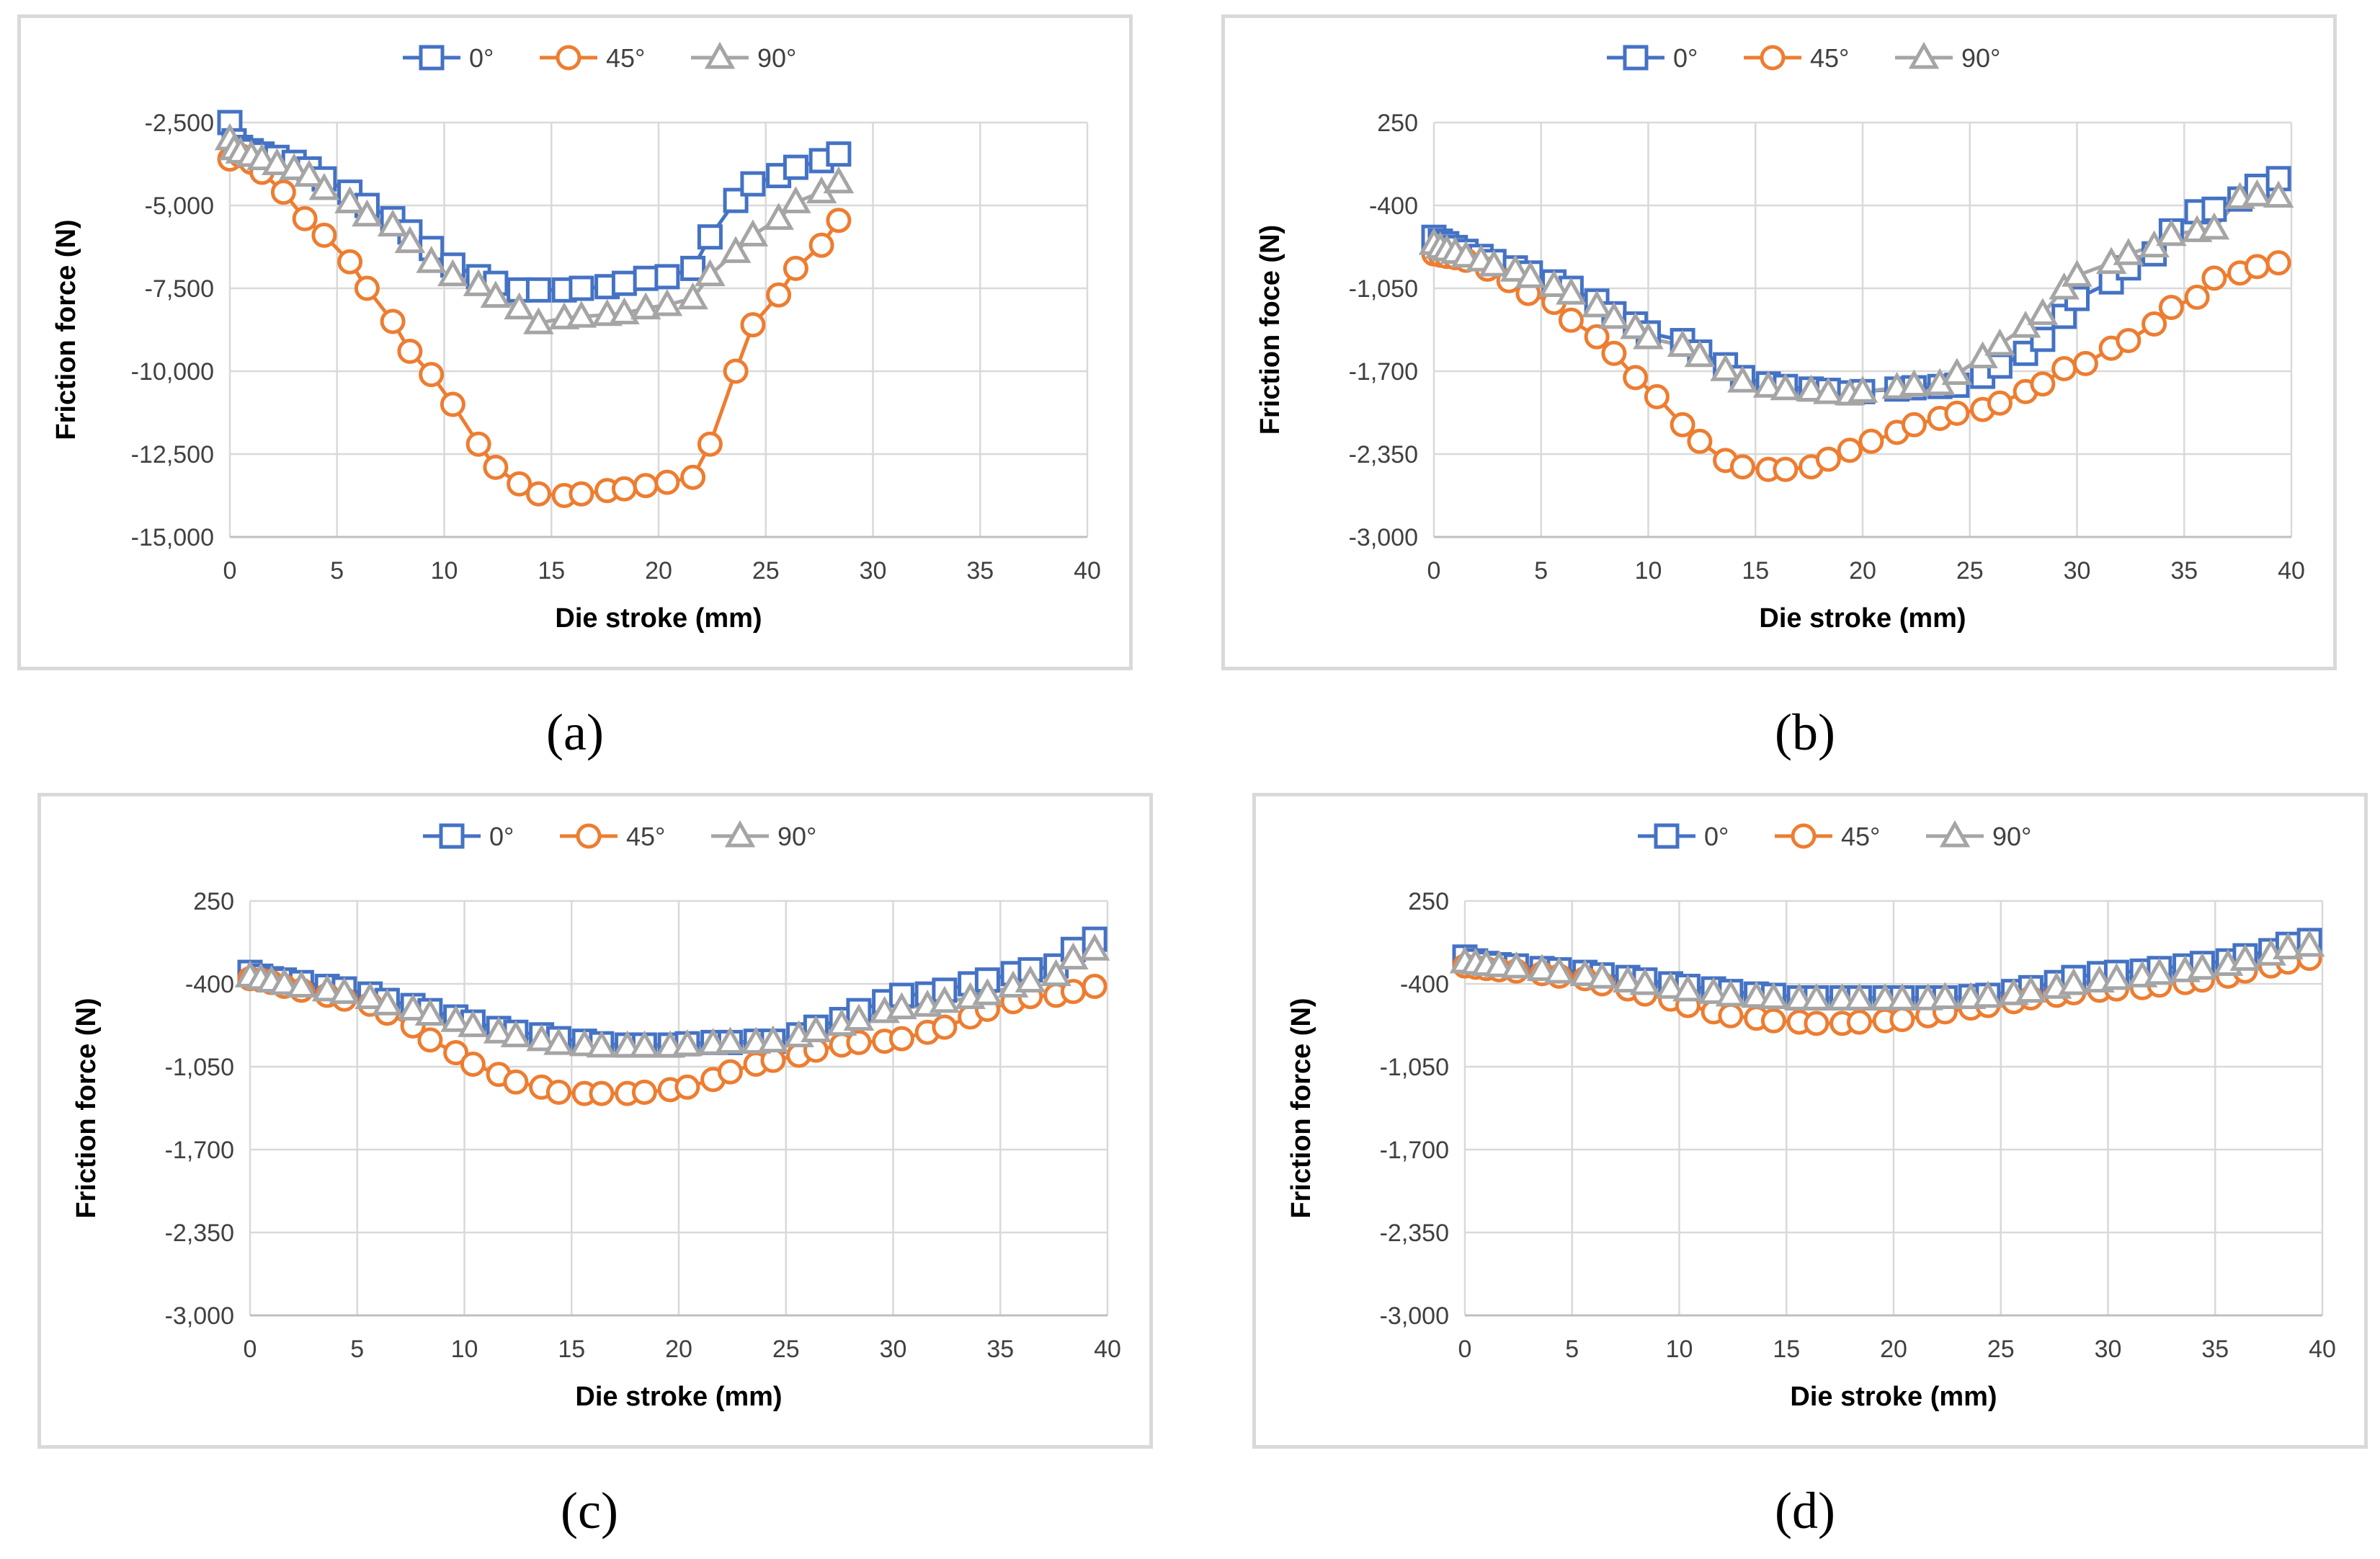 The height and width of the screenshot is (1559, 2380). What do you see at coordinates (1893, 1349) in the screenshot?
I see `x-tick-label: 20` at bounding box center [1893, 1349].